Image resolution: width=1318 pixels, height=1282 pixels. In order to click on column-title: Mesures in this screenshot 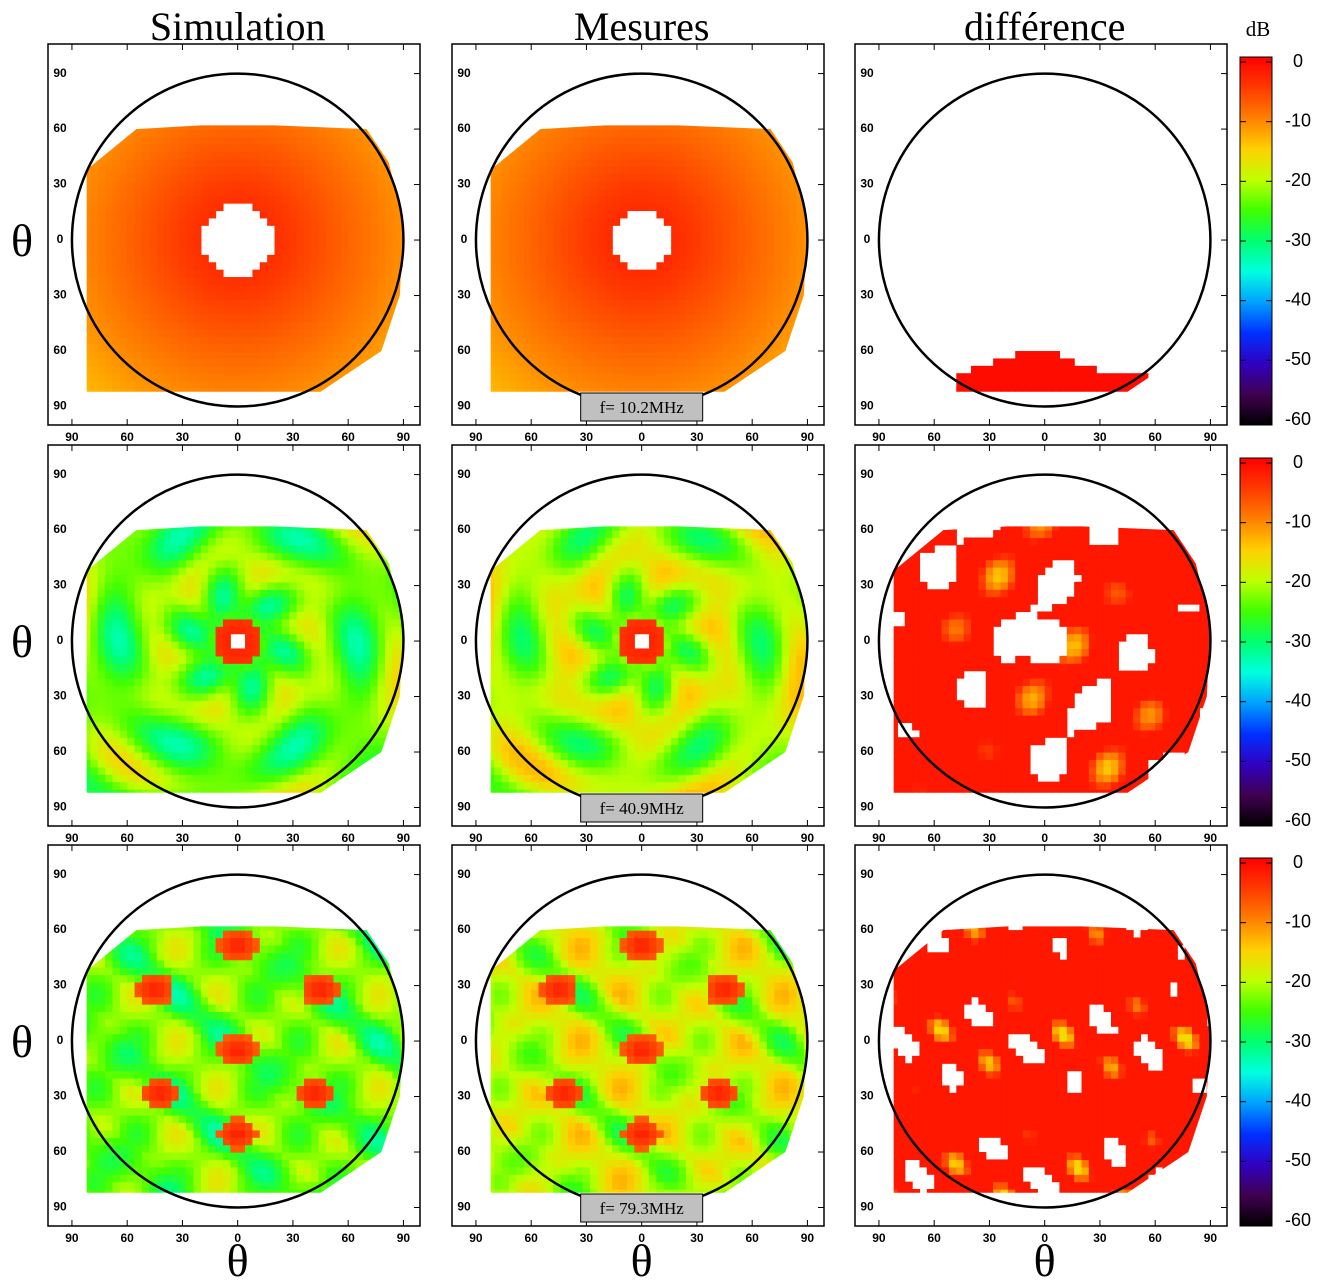, I will do `click(642, 26)`.